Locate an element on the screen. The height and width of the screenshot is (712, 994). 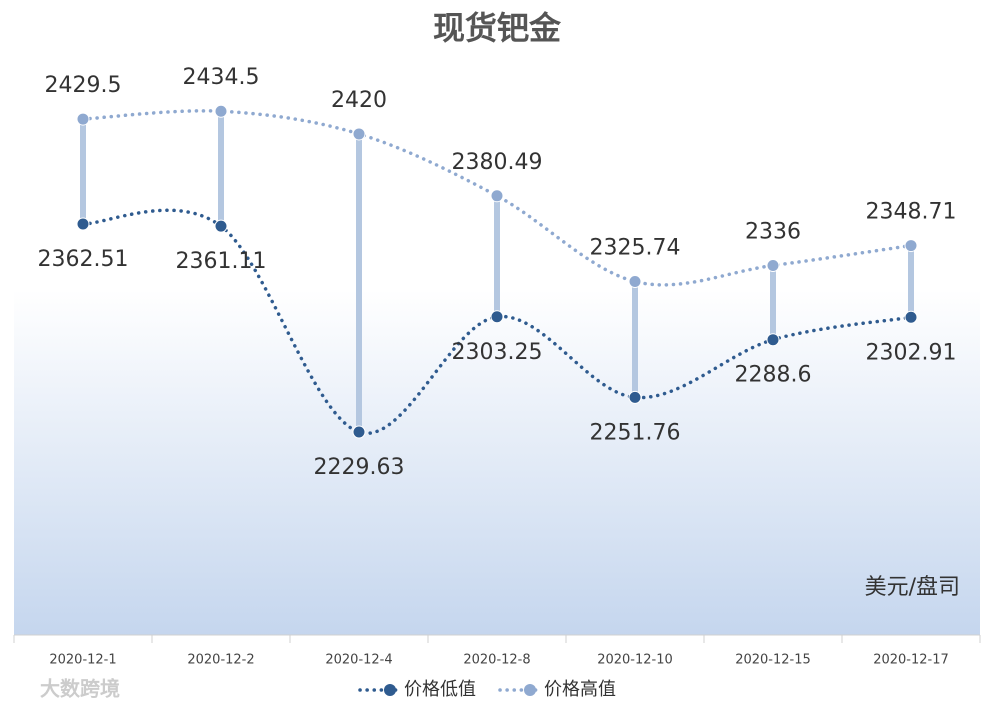
unit-label: 美元/盘司 is located at coordinates (912, 587).